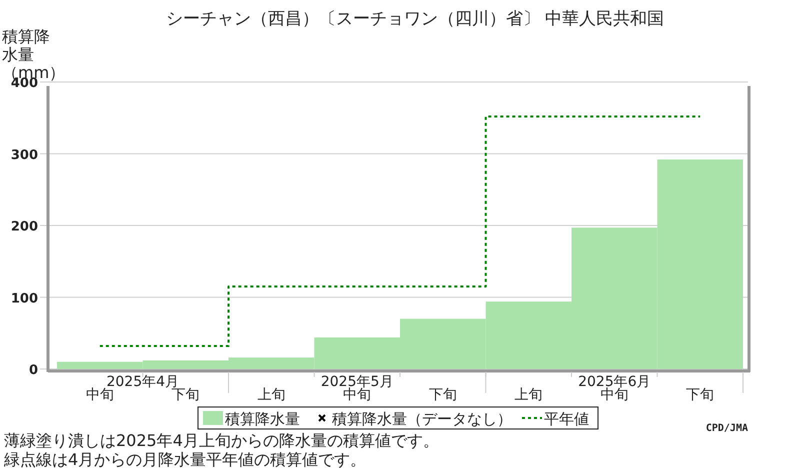 The image size is (800, 470). What do you see at coordinates (566, 419) in the screenshot?
I see `legend-label: 平年値` at bounding box center [566, 419].